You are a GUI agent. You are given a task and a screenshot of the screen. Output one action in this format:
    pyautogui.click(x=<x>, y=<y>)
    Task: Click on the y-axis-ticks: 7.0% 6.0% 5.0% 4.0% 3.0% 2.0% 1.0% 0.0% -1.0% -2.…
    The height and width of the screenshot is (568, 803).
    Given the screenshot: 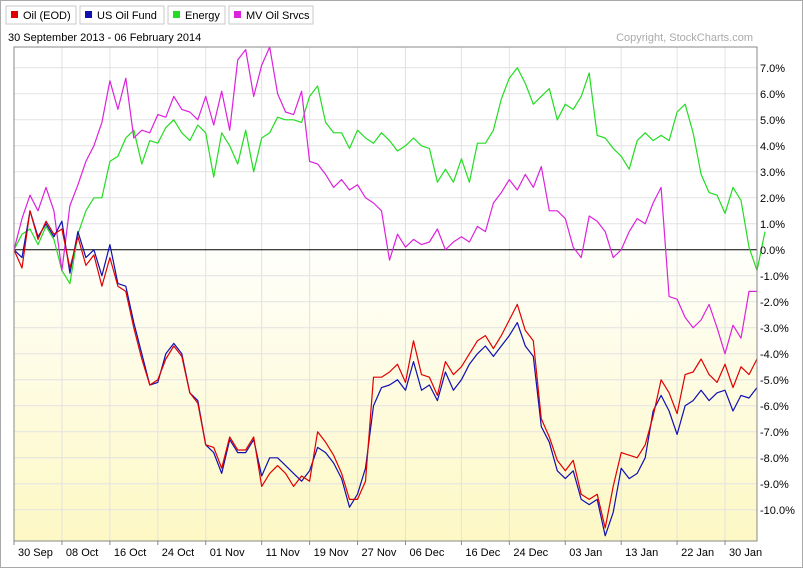 What is the action you would take?
    pyautogui.click(x=777, y=290)
    